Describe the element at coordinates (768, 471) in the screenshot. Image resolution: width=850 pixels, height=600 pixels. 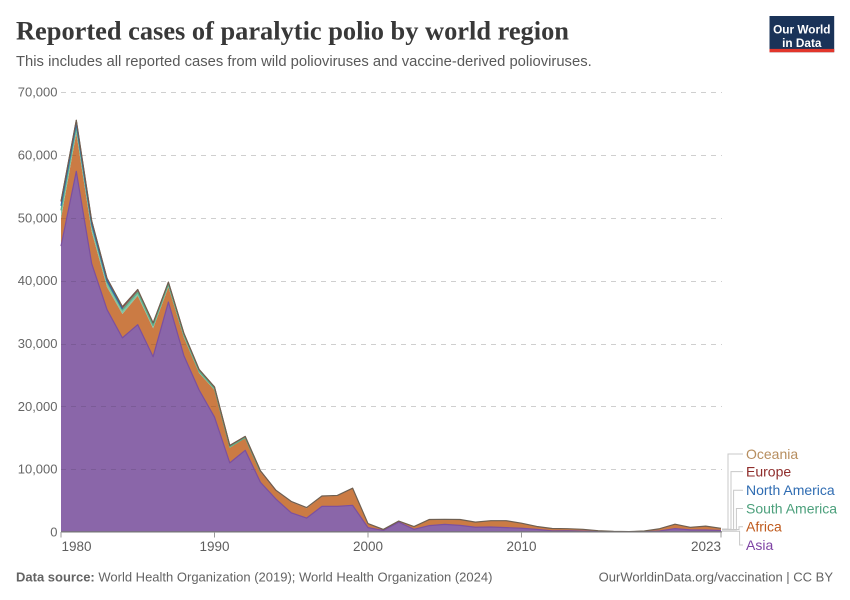
I see `svg-text: Europe` at that location.